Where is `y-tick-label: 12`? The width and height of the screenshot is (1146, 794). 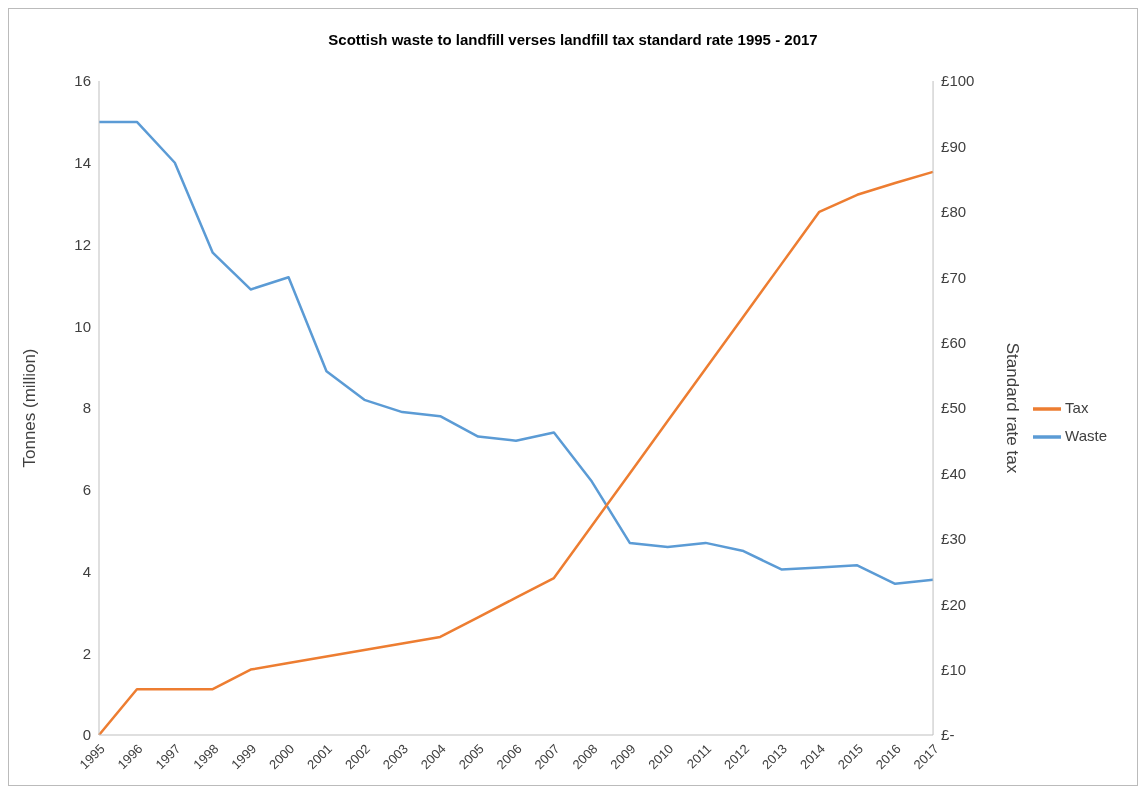
y-tick-label: 12 is located at coordinates (82, 244).